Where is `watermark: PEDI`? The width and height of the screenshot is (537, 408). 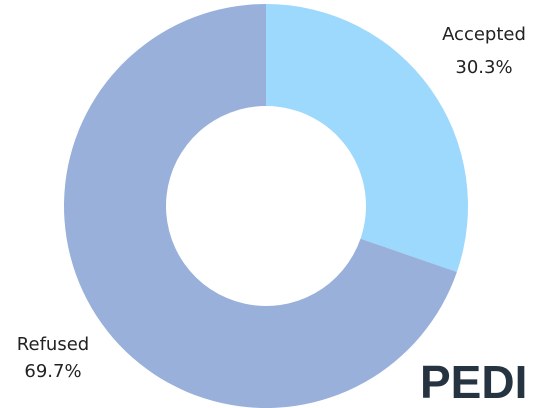
watermark: PEDI is located at coordinates (473, 382).